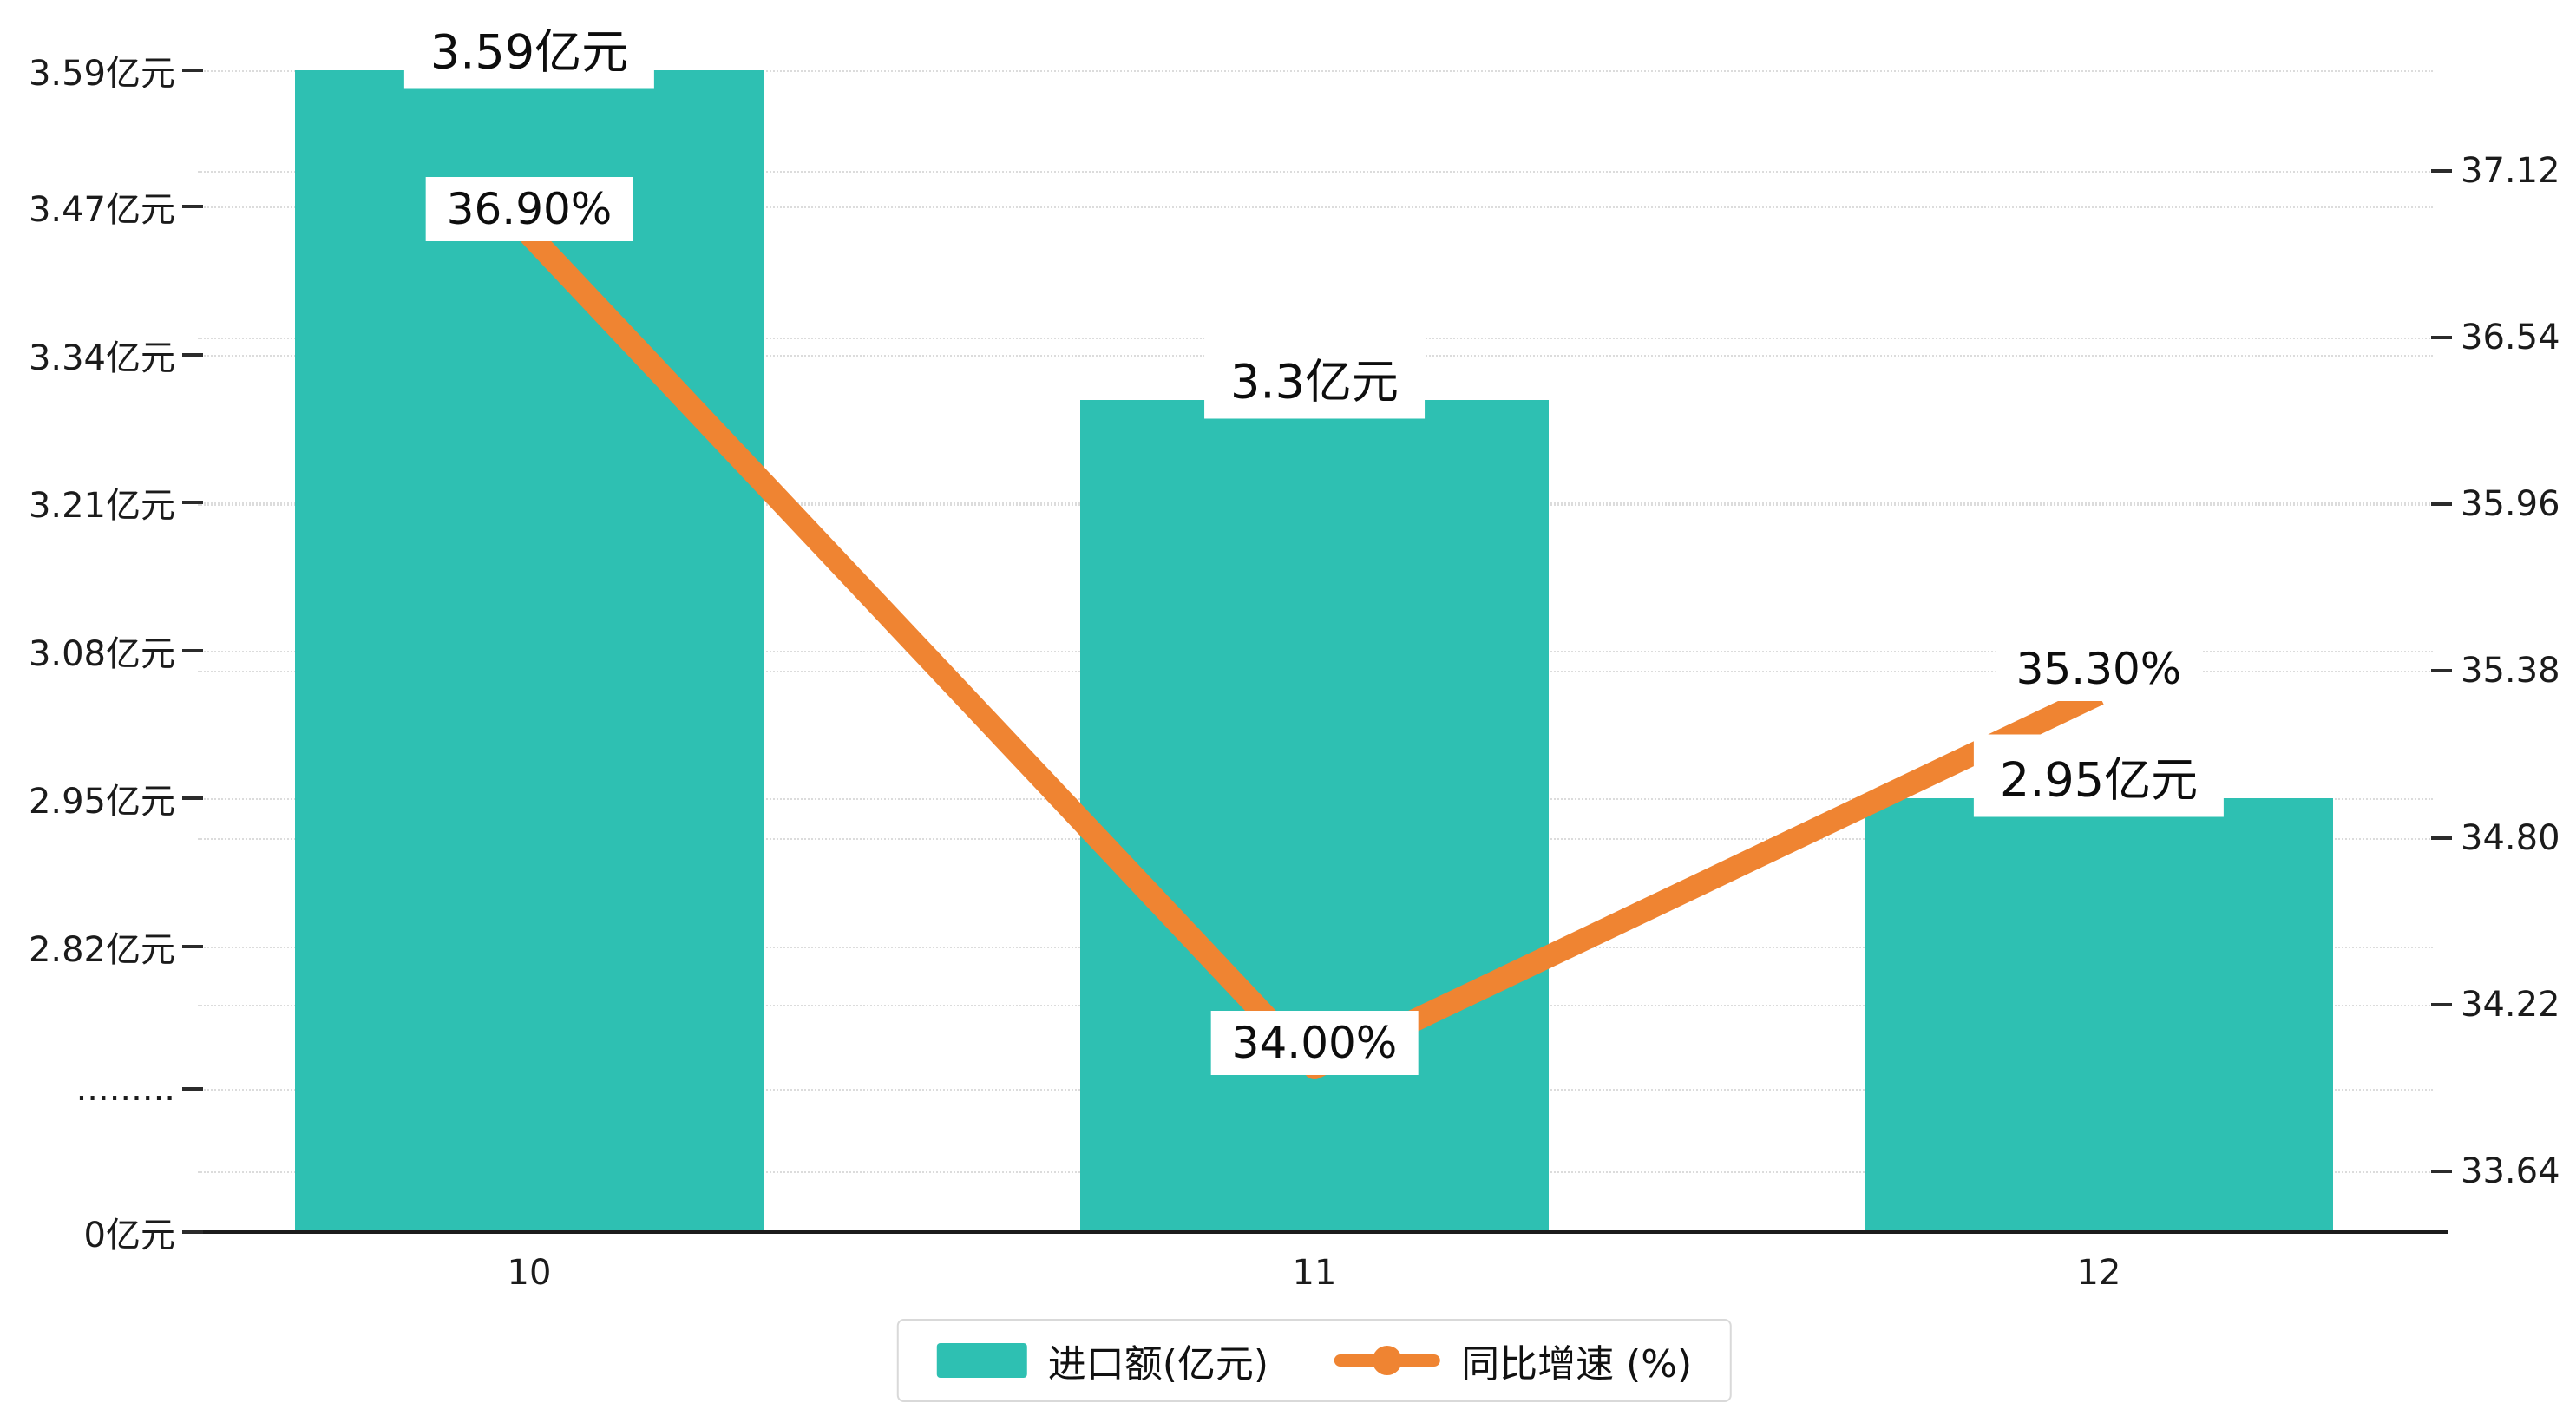  Describe the element at coordinates (1158, 1364) in the screenshot. I see `legend-label-import: 进口额(亿元)` at that location.